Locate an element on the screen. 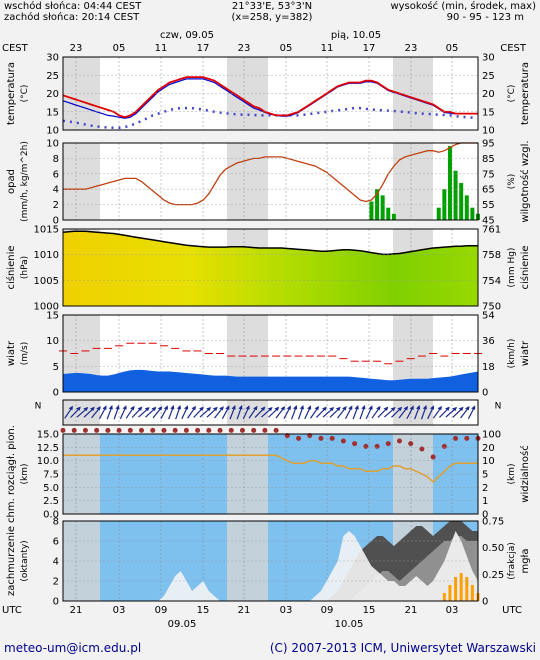  y-tick-right: 54 is located at coordinates (488, 316).